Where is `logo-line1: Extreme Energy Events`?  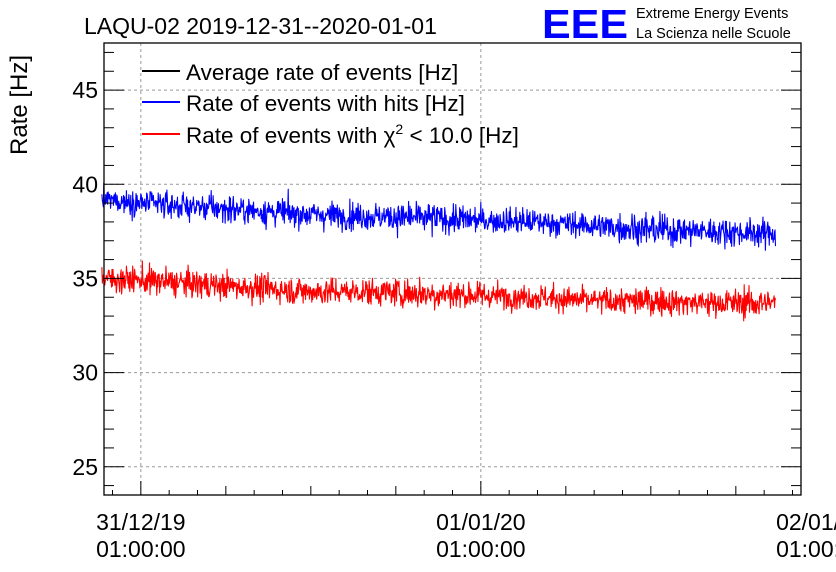
logo-line1: Extreme Energy Events is located at coordinates (712, 14).